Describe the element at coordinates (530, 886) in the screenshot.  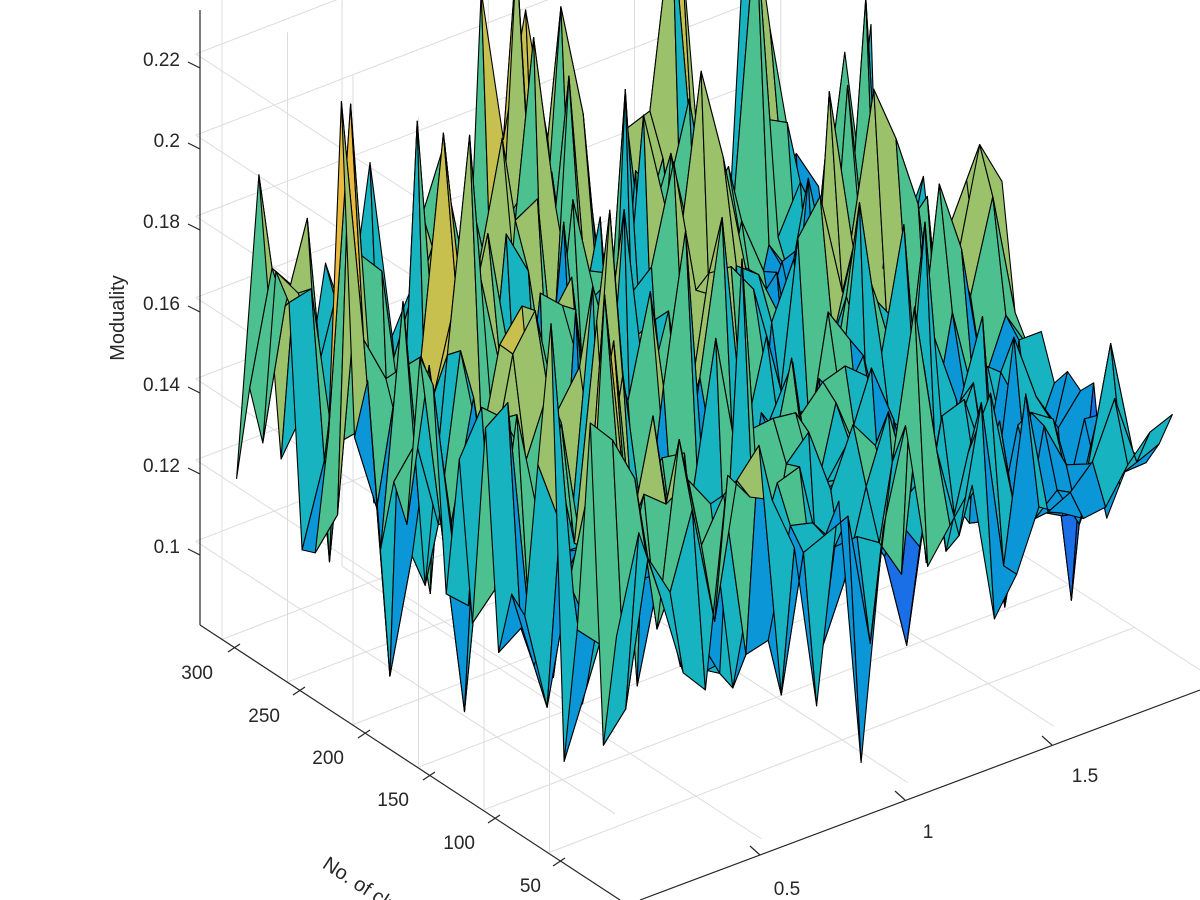
I see `y-tick-label: 50` at that location.